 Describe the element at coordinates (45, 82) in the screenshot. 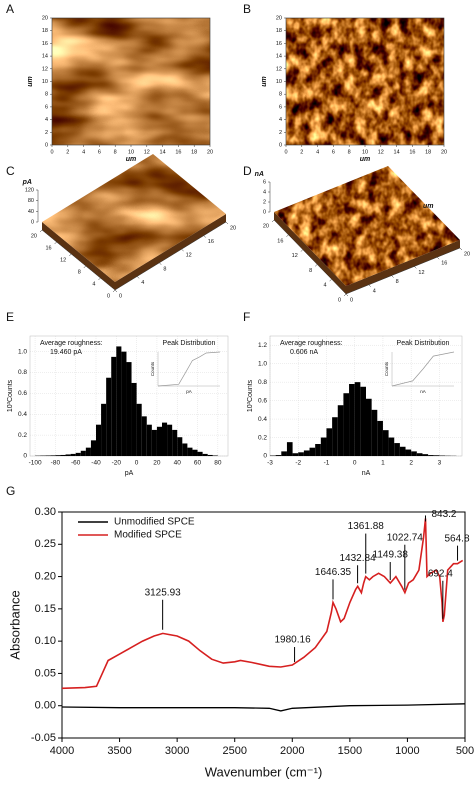

I see `y-tick-label: 10` at that location.